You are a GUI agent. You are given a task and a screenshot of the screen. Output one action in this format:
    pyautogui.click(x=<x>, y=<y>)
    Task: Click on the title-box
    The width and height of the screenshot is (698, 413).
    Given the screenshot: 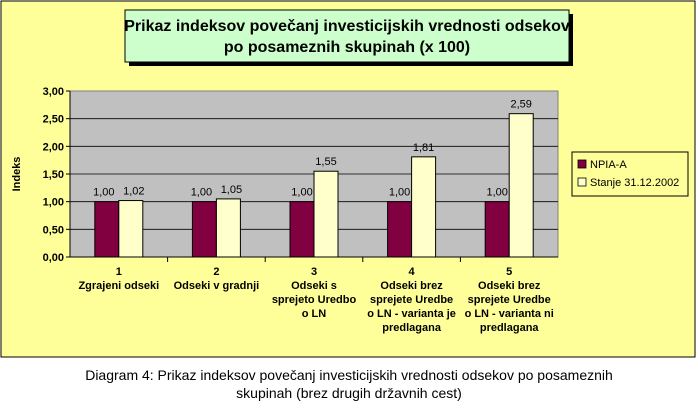 What is the action you would take?
    pyautogui.click(x=347, y=36)
    